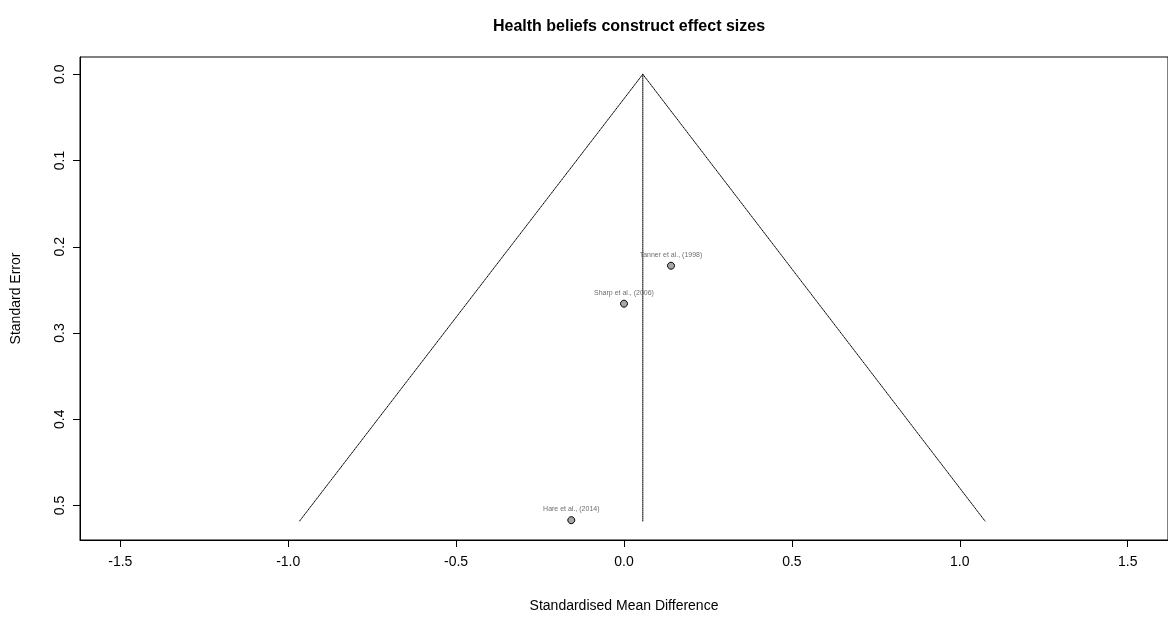  Describe the element at coordinates (624, 561) in the screenshot. I see `x-tick-label: 0.0` at that location.